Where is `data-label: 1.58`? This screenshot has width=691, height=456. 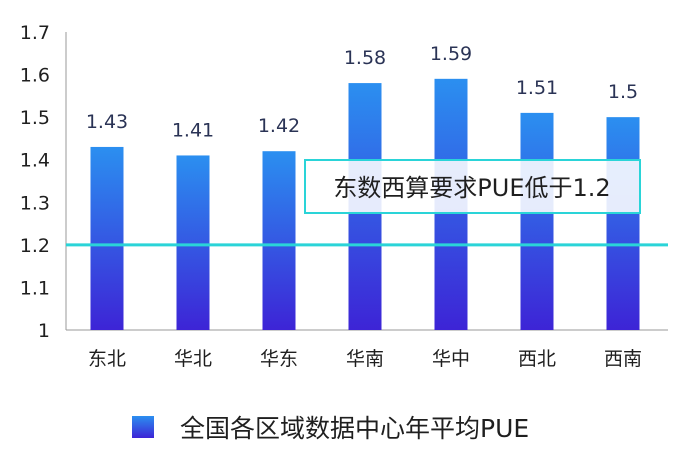 data-label: 1.58 is located at coordinates (365, 58).